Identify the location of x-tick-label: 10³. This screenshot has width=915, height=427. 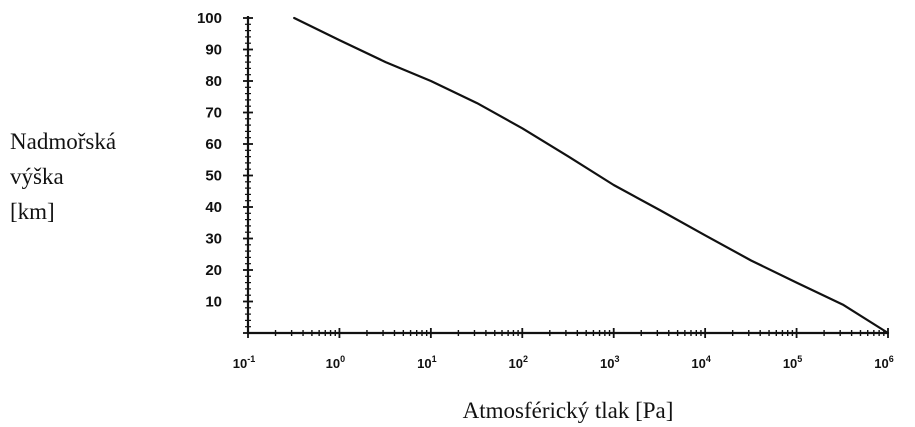
(609, 362).